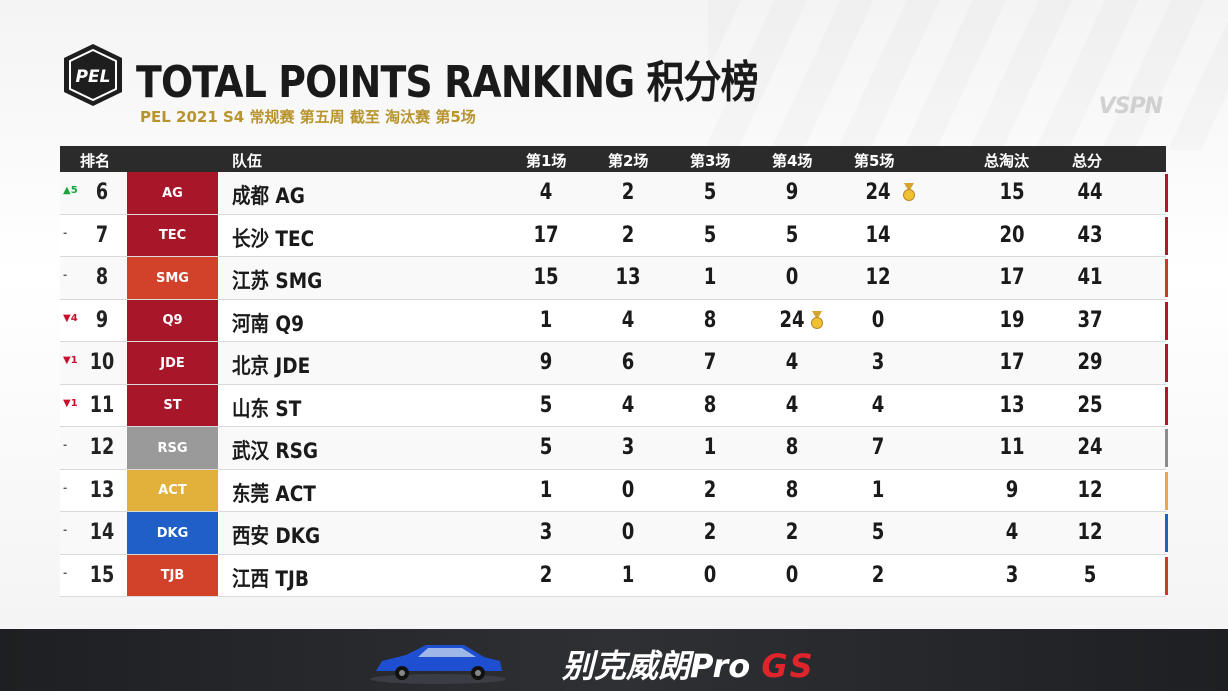 The height and width of the screenshot is (691, 1228). Describe the element at coordinates (172, 193) in the screenshot. I see `team-logo-icon: AG` at that location.